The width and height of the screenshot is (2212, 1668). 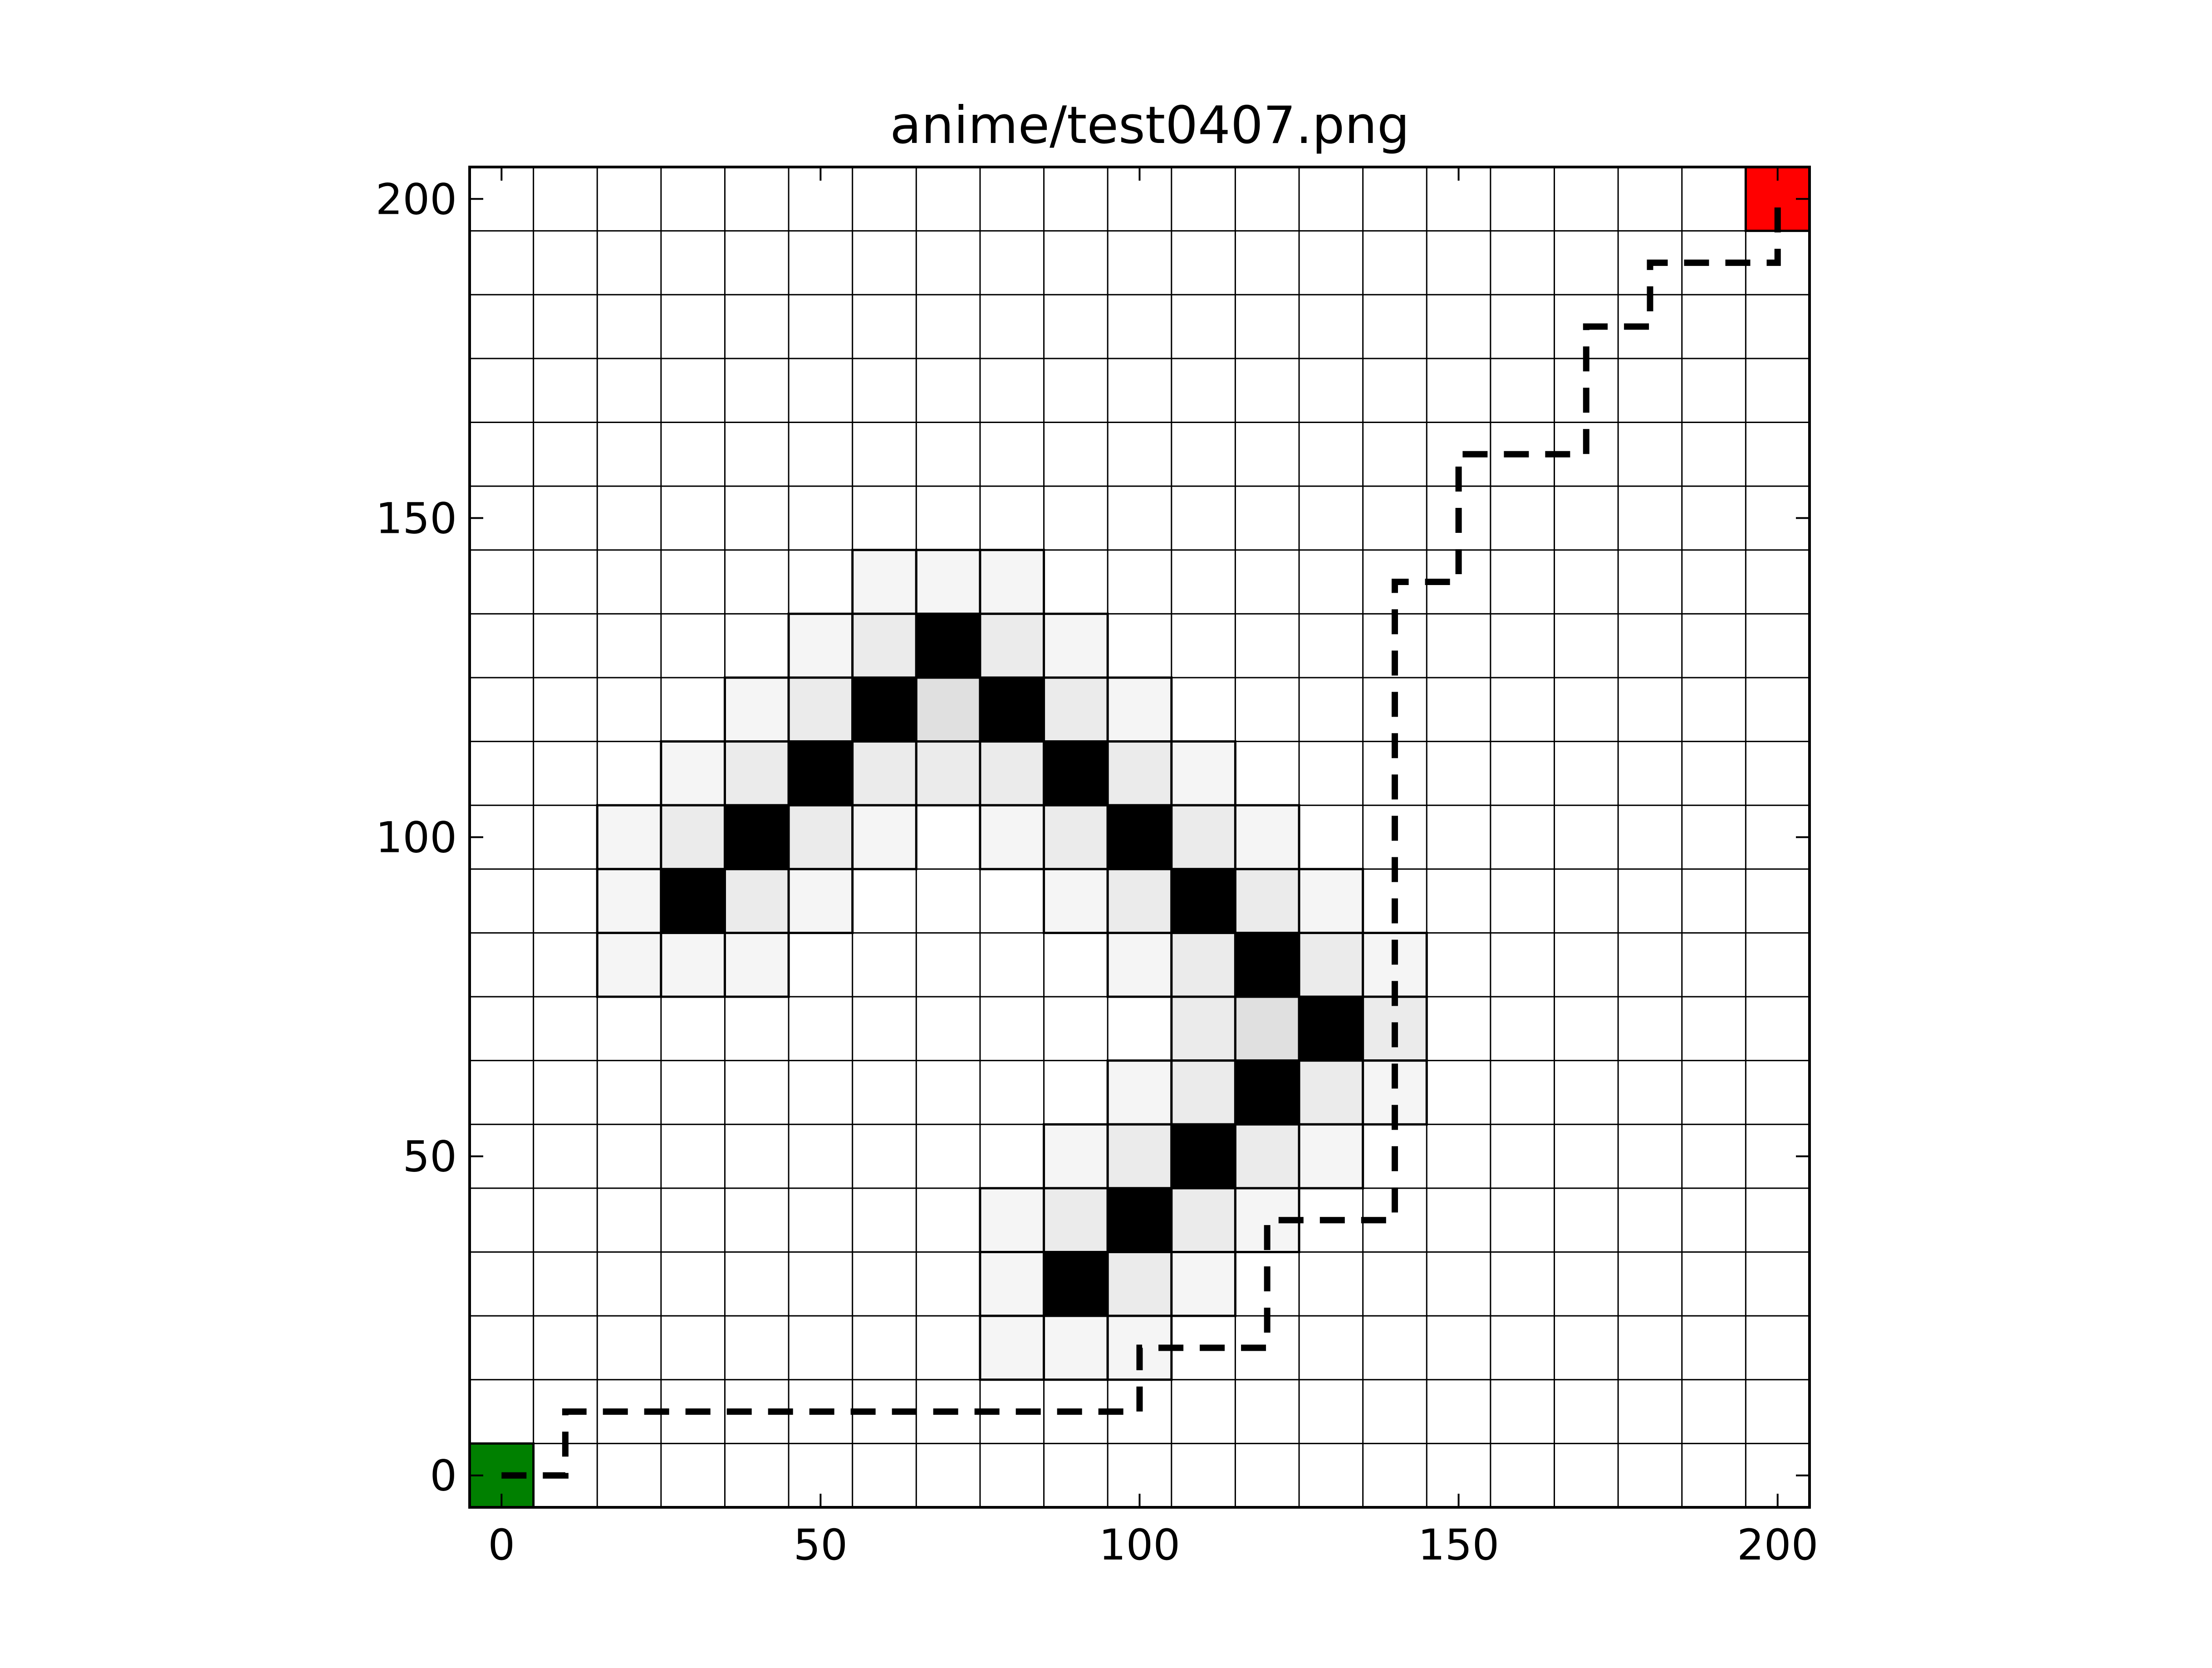 What do you see at coordinates (416, 199) in the screenshot?
I see `y-tick-label: 200` at bounding box center [416, 199].